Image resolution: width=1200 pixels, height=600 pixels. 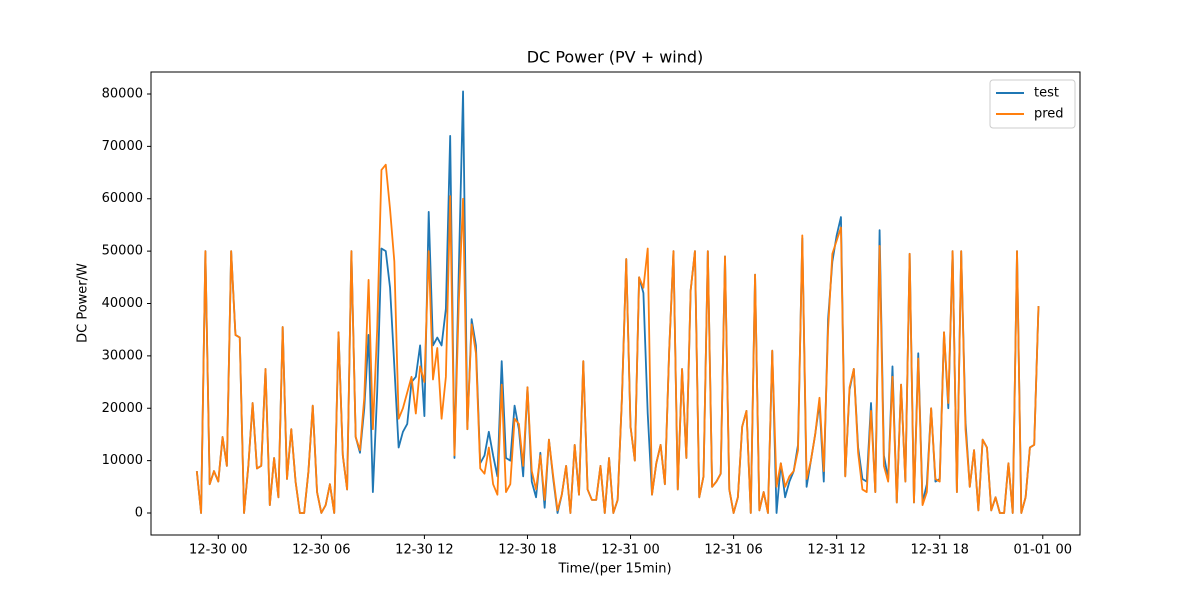 I want to click on legend-label: test, so click(x=1046, y=93).